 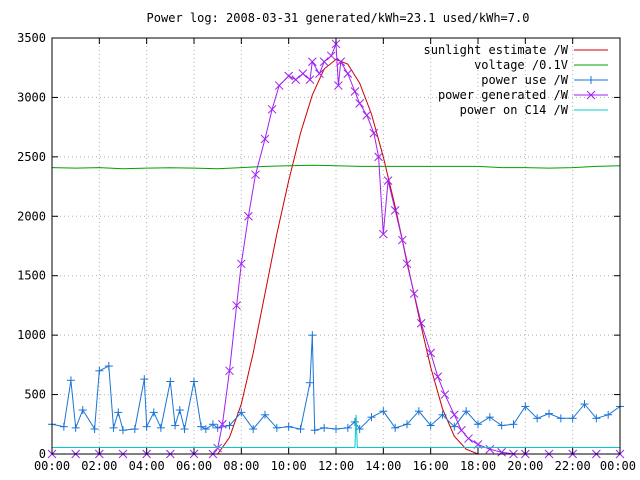 I want to click on legend-item: power on C14 /W, so click(x=534, y=110).